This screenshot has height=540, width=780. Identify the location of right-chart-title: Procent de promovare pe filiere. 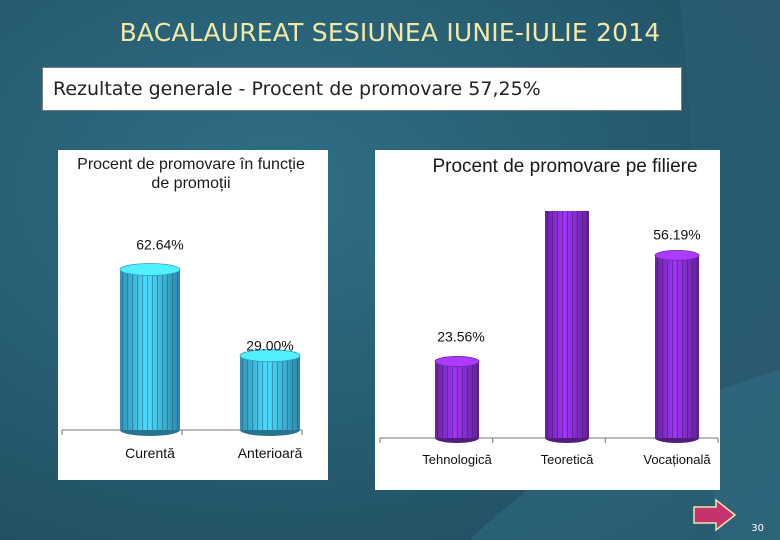
(565, 181).